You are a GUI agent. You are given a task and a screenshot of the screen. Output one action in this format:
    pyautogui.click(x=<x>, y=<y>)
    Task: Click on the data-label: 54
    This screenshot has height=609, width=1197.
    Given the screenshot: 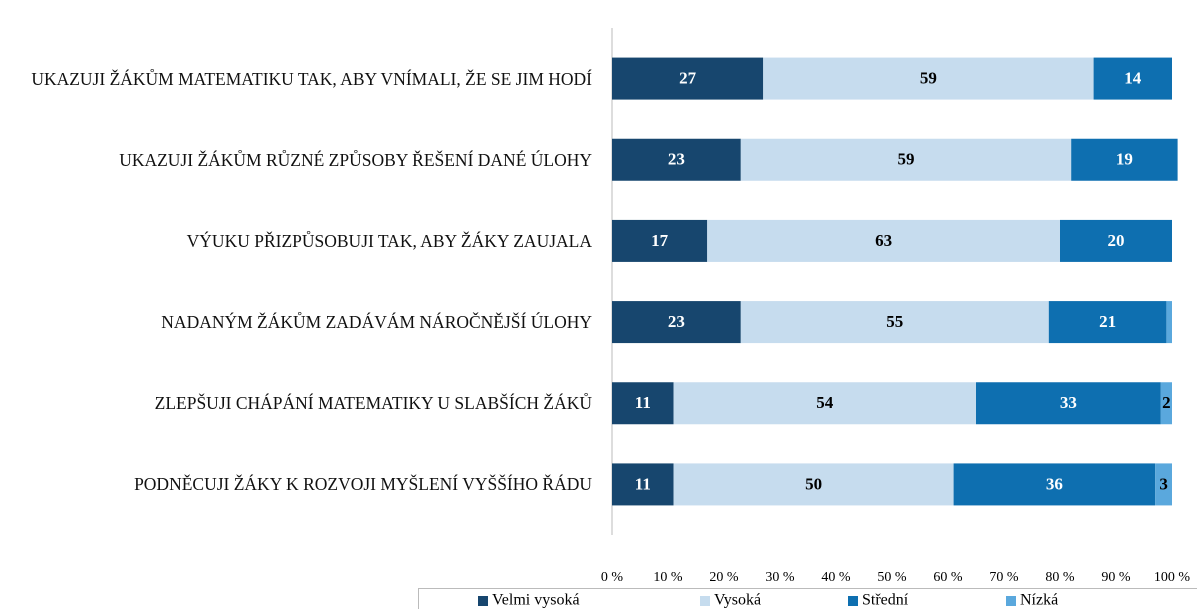 What is the action you would take?
    pyautogui.click(x=825, y=402)
    